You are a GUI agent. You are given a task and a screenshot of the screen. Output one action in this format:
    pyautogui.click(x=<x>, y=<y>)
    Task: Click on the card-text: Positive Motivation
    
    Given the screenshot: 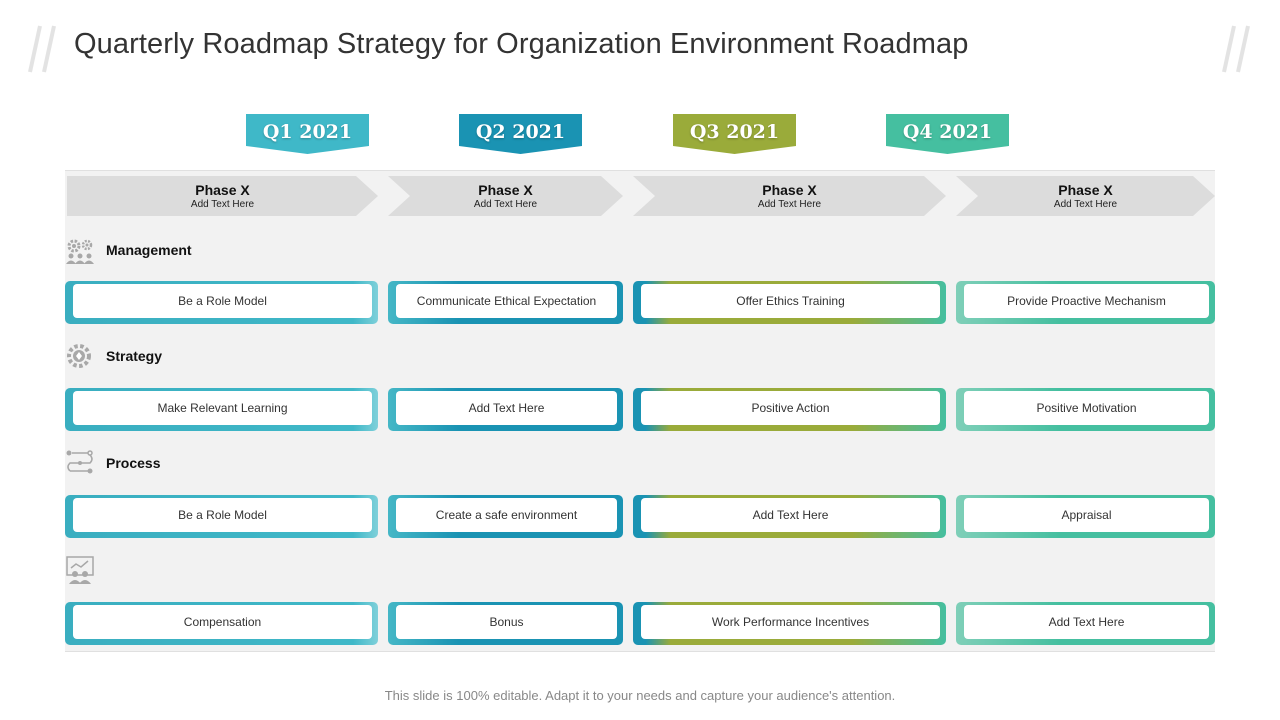 What is the action you would take?
    pyautogui.click(x=1086, y=408)
    